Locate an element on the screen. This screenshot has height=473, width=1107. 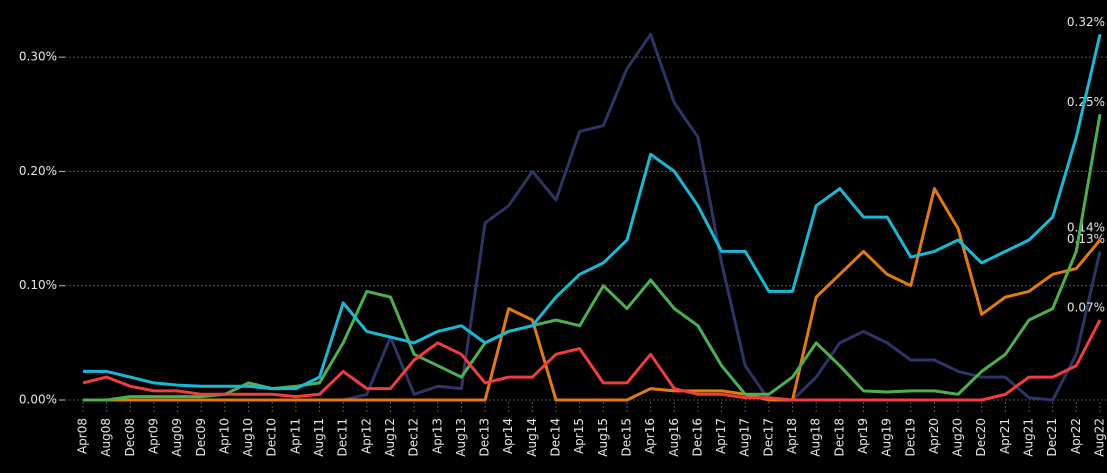
x-tick-label: Aug15 is located at coordinates (603, 437).